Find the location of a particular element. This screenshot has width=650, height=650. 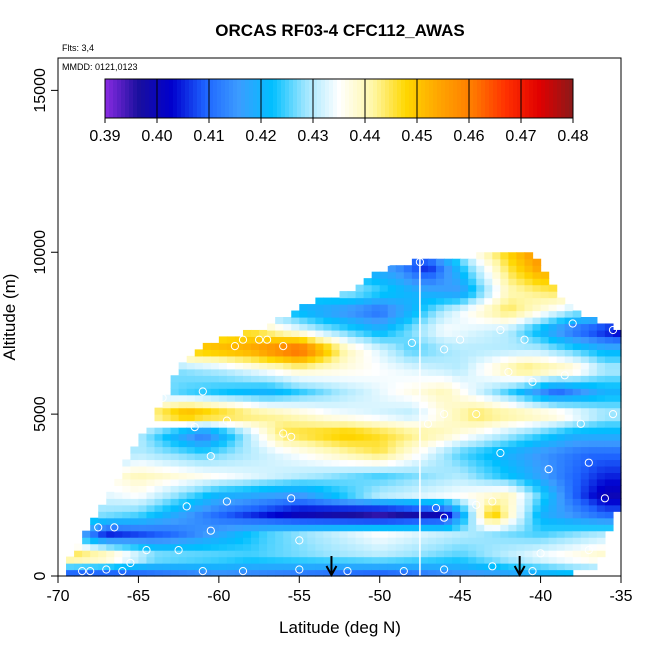

colorbar: 0.39 0.40 0.41 0.42 0.43 0.44 0.45 0.46 0.47 0.48 is located at coordinates (339, 111).